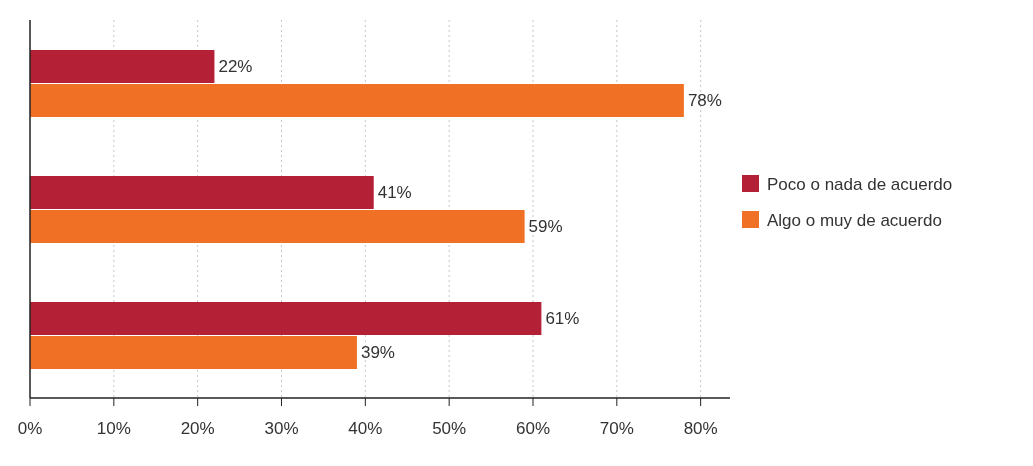 The image size is (1033, 466). I want to click on x-tick-label: 10%, so click(113, 428).